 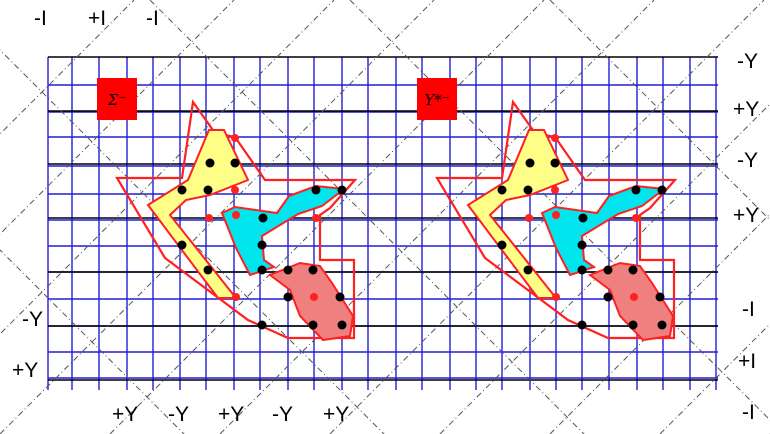 I want to click on bottom-label-2: -Y, so click(x=178, y=414).